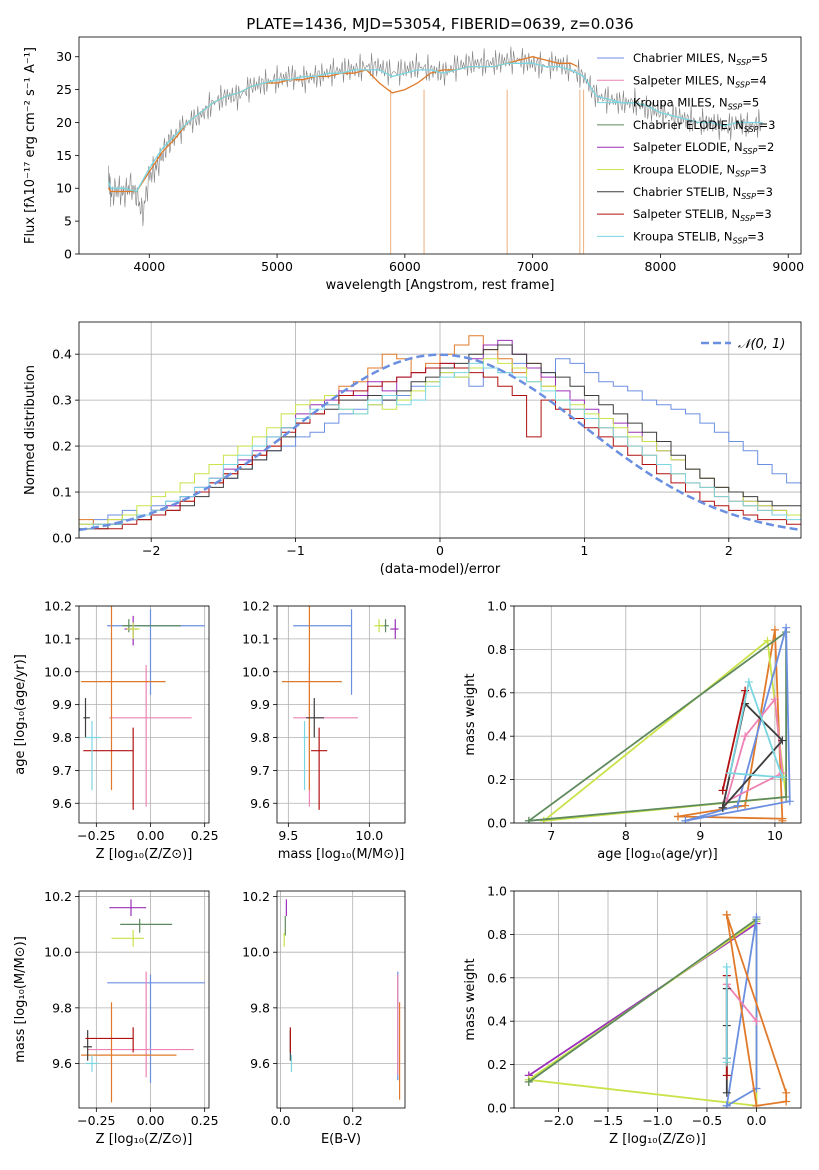 The height and width of the screenshot is (1170, 819). Describe the element at coordinates (497, 692) in the screenshot. I see `y-tick-label: 0.6` at that location.